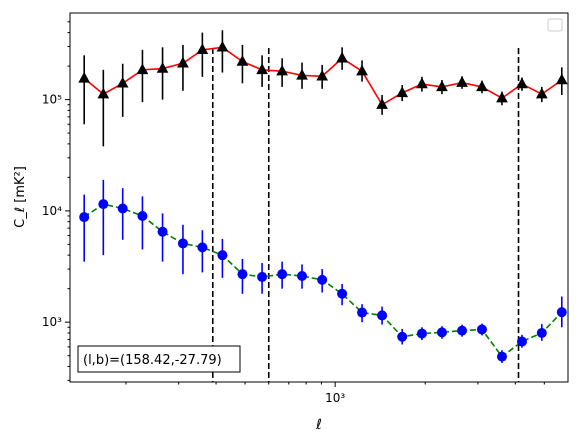 The height and width of the screenshot is (441, 580). I want to click on annotation-box: (l,b)=(158.42,-27.79), so click(159, 359).